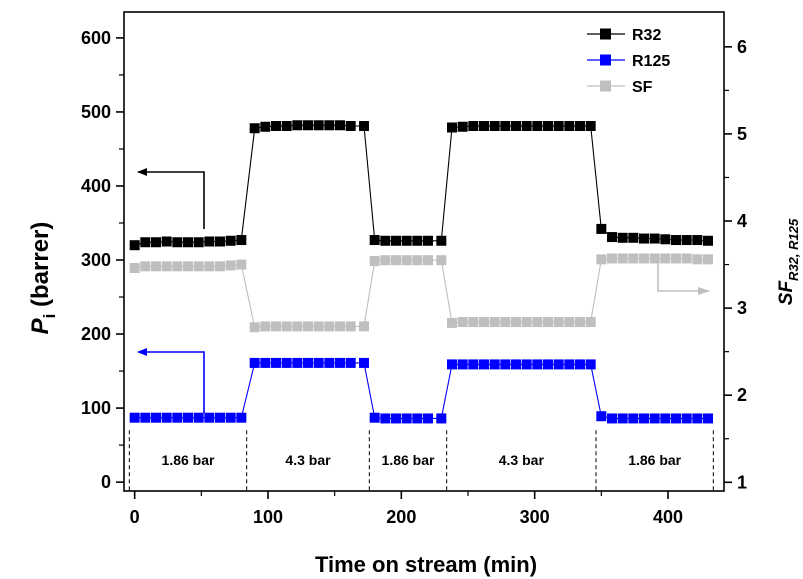  I want to click on y2-tick-label: 5, so click(742, 134).